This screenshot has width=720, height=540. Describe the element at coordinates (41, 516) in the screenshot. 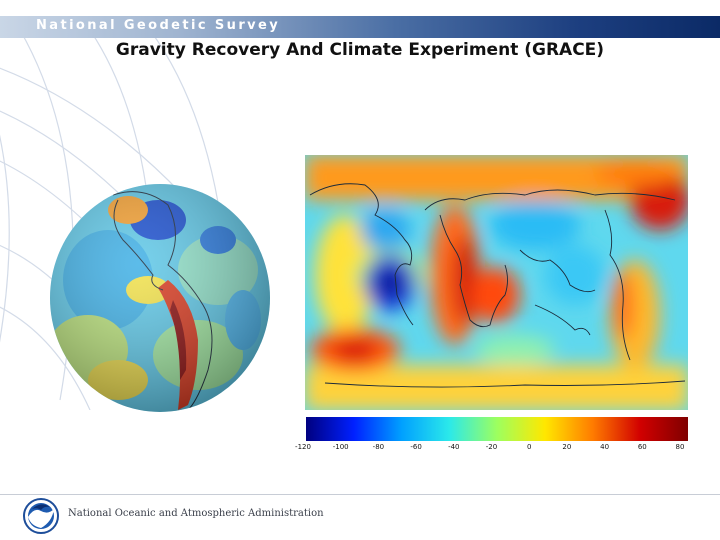

I see `noaa-logo` at that location.